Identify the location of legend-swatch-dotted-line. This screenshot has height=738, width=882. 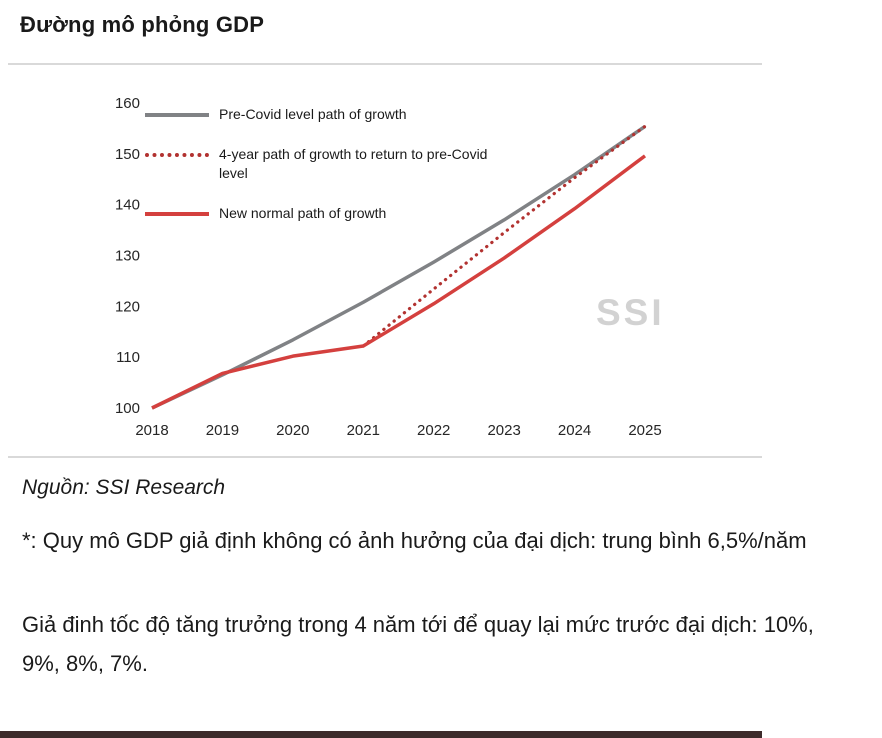
(177, 155).